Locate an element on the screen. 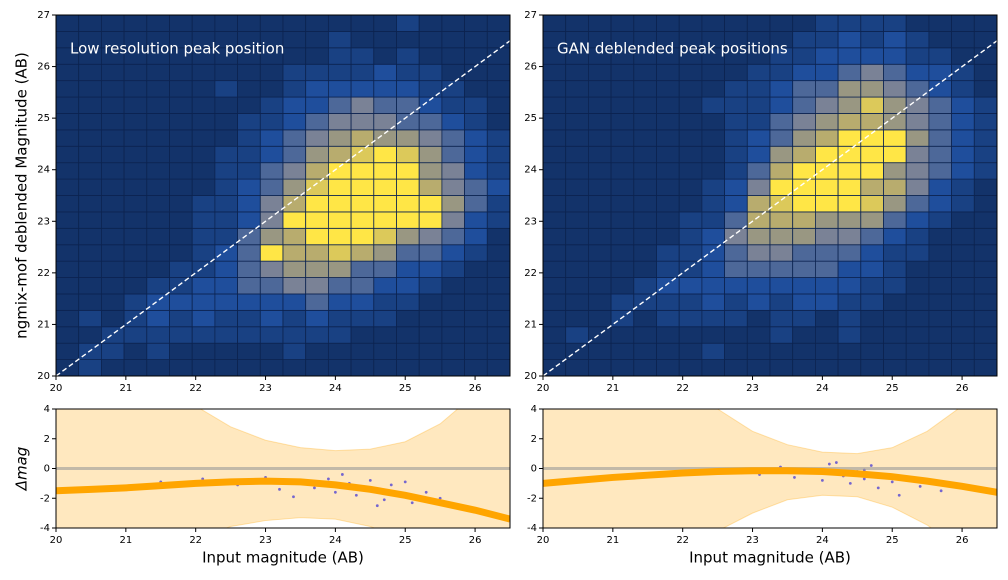  x-tick-label: 22 is located at coordinates (682, 388).